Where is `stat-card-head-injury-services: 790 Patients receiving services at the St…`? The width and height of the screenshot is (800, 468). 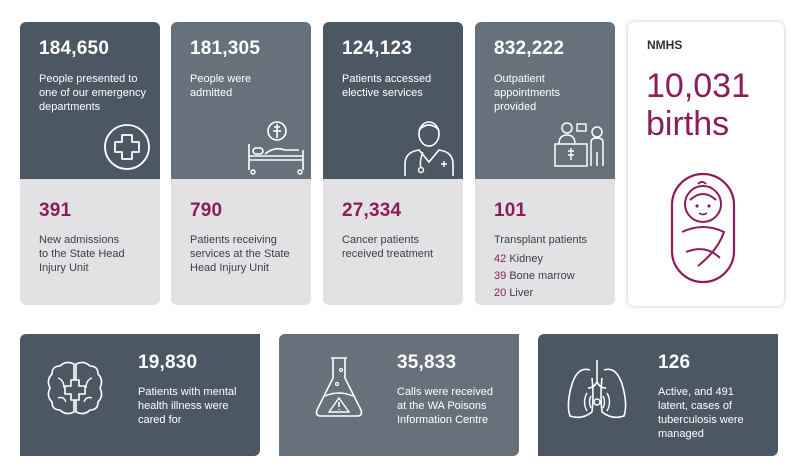
stat-card-head-injury-services: 790 Patients receiving services at the St… is located at coordinates (241, 242).